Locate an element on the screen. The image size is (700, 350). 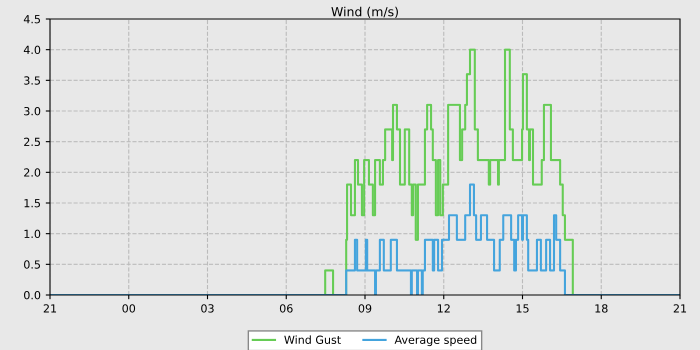
chart-title: Wind (m/s) is located at coordinates (364, 12).